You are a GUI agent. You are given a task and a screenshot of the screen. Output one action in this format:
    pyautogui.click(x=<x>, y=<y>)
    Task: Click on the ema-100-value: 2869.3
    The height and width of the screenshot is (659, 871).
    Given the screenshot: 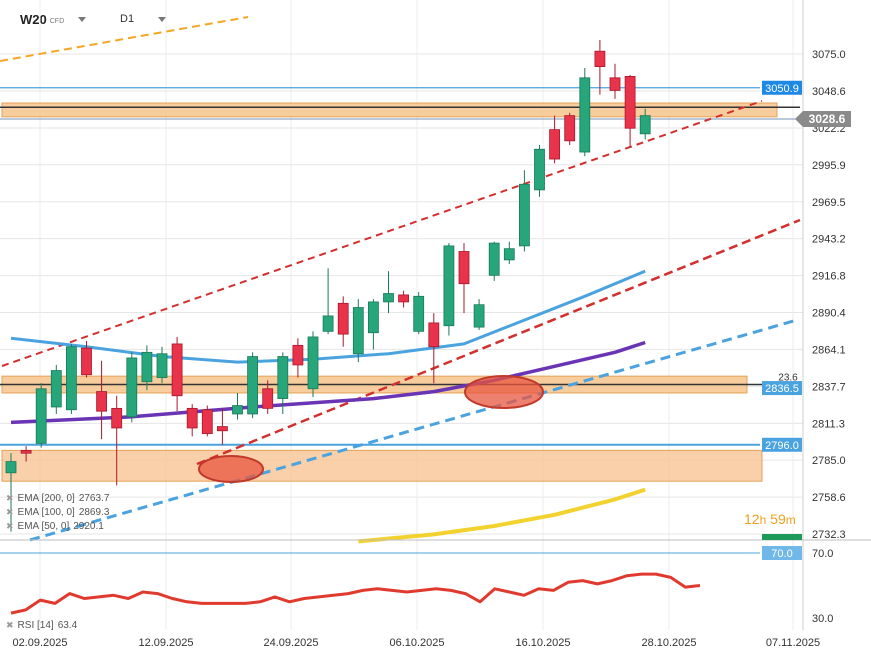 What is the action you would take?
    pyautogui.click(x=94, y=512)
    